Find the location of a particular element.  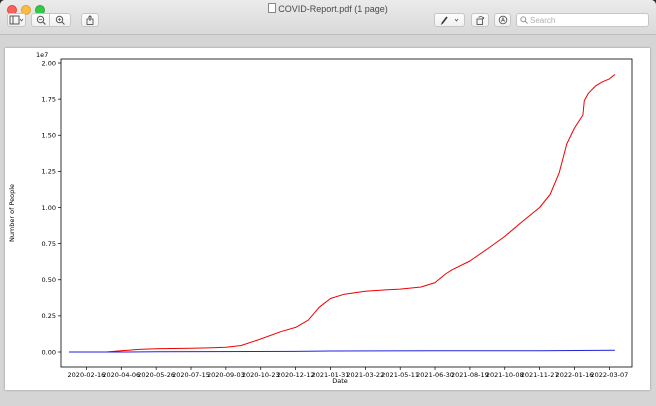

share-button is located at coordinates (90, 20).